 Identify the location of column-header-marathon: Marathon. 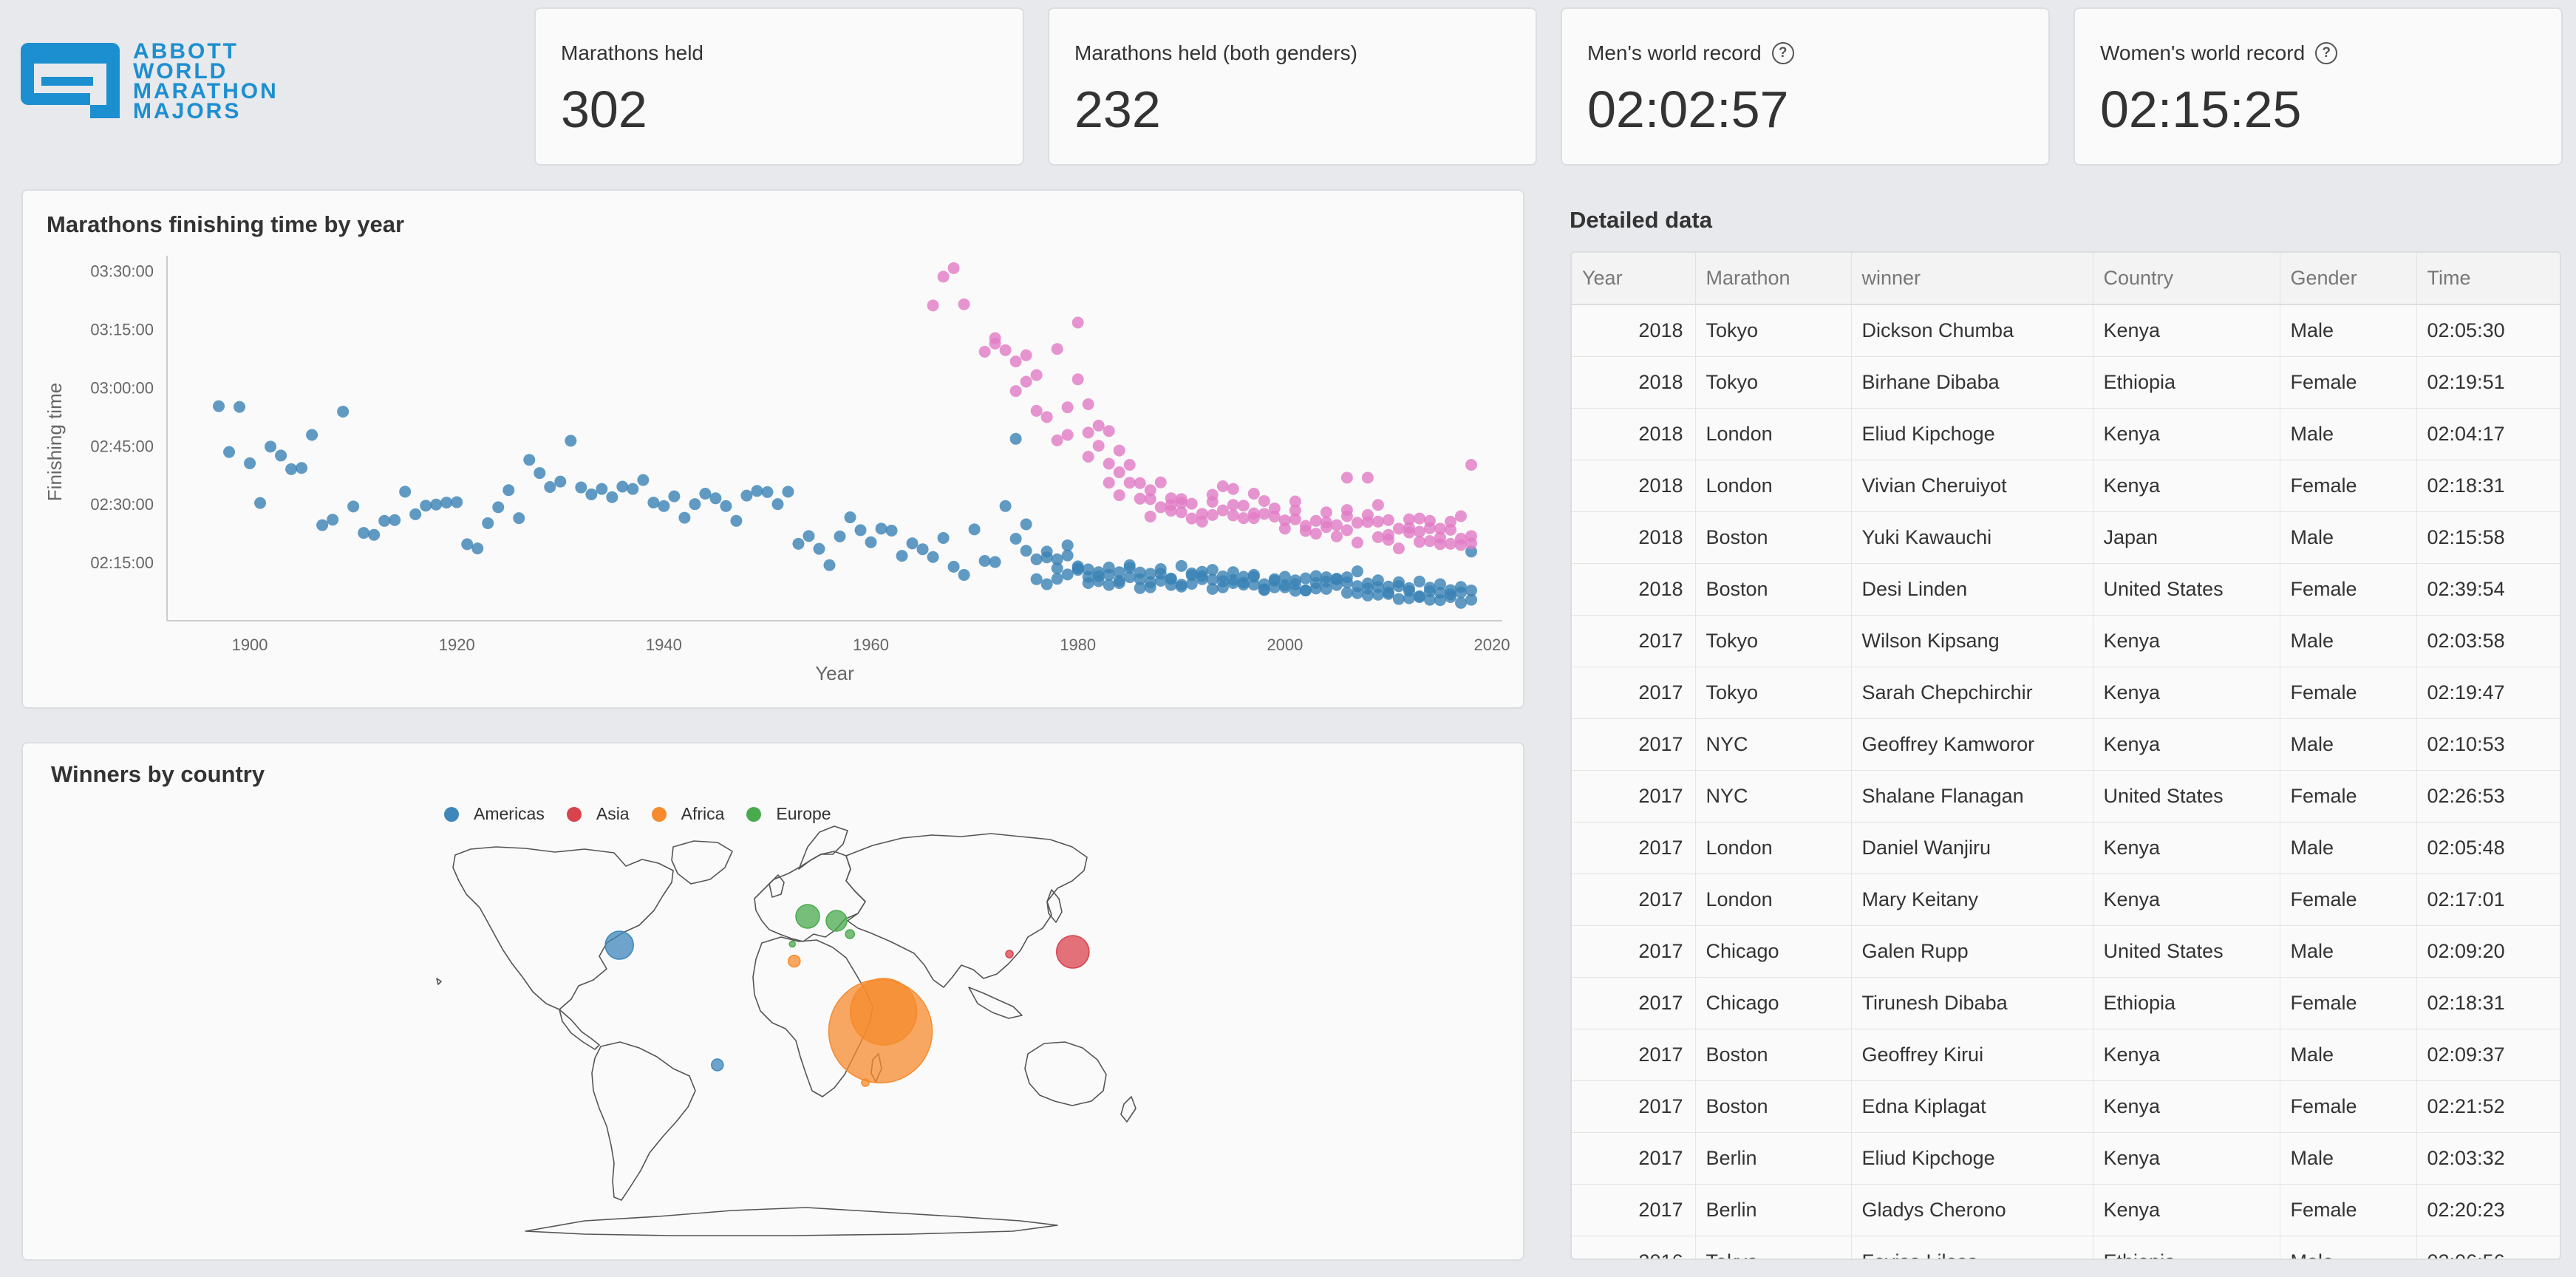
(1773, 279).